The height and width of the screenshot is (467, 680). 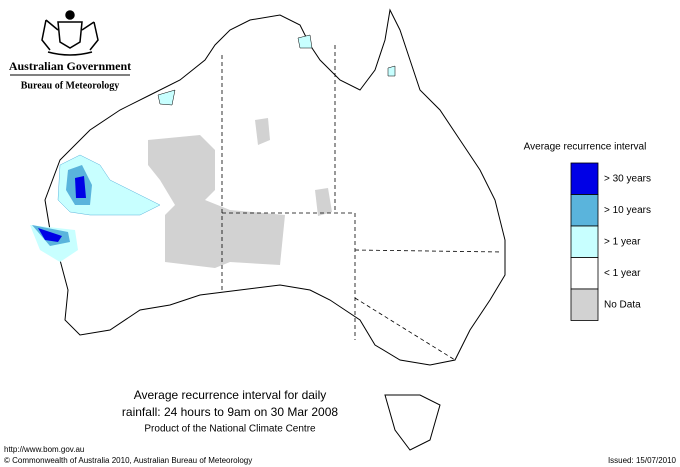 I want to click on footer-url: http://www.bom.gov.au, so click(x=44, y=449).